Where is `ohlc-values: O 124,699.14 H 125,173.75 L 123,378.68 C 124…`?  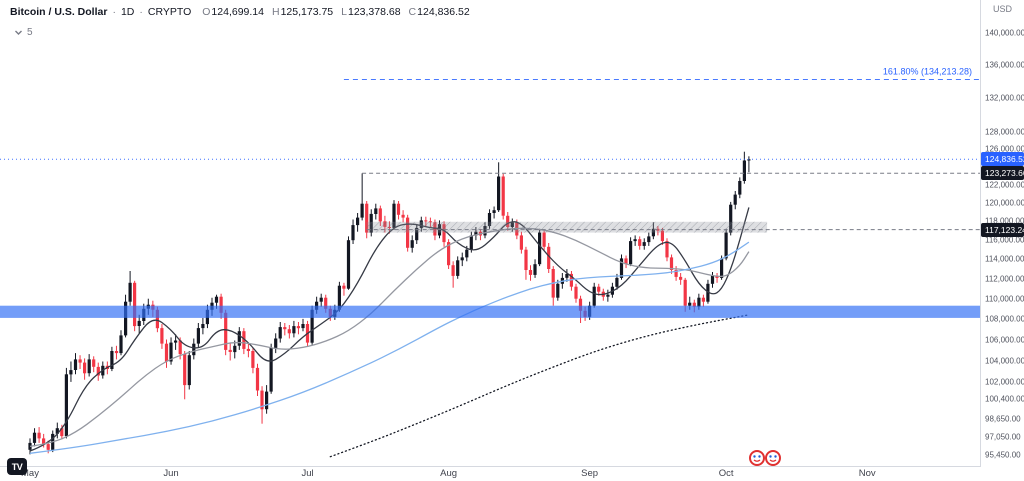
ohlc-values: O 124,699.14 H 125,173.75 L 123,378.68 C 124… is located at coordinates (335, 12).